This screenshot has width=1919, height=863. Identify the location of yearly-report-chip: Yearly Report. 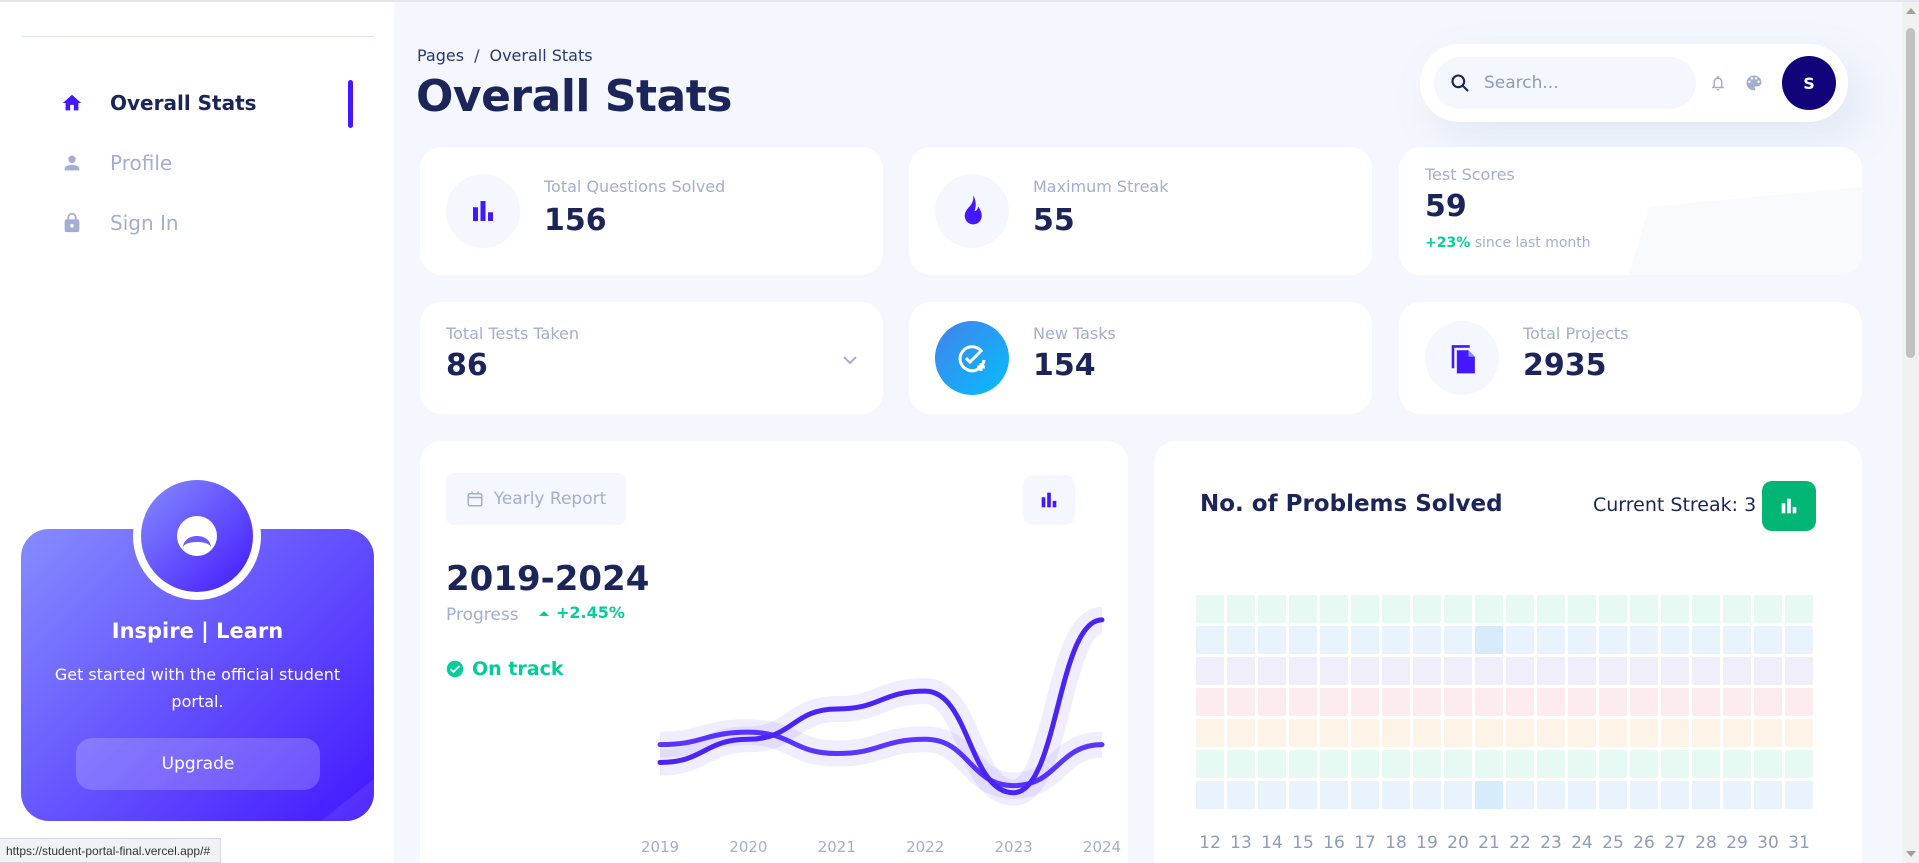
(536, 499).